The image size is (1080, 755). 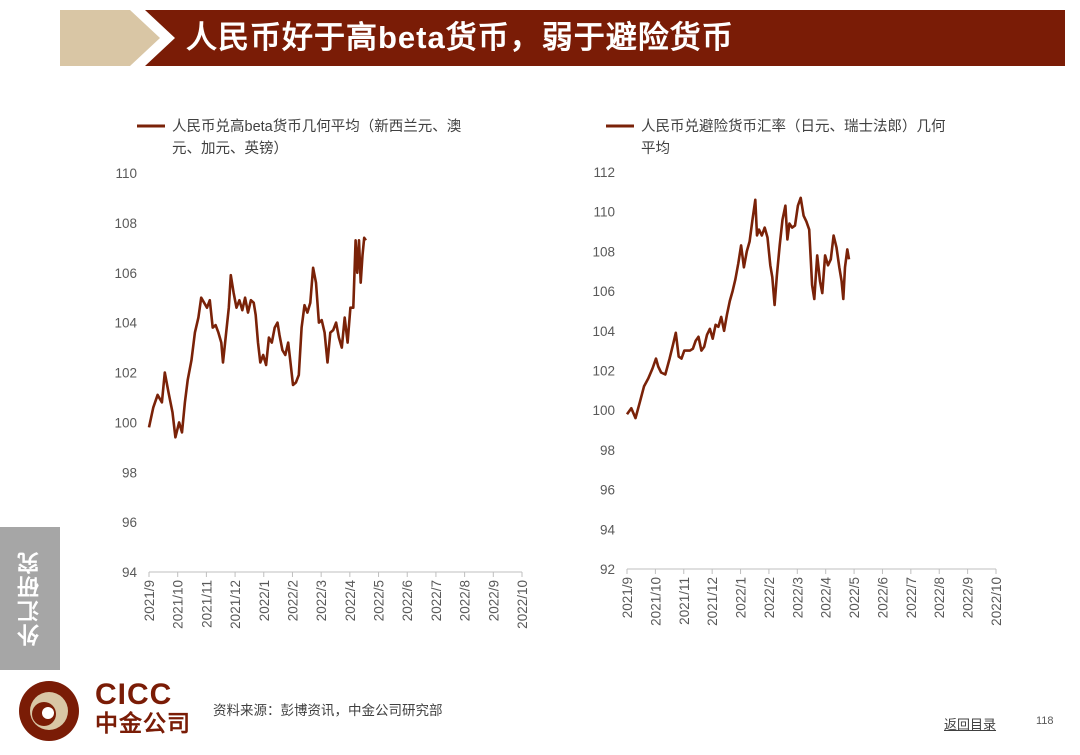 I want to click on chart2-x-tick-label: 2022/9, so click(x=968, y=597).